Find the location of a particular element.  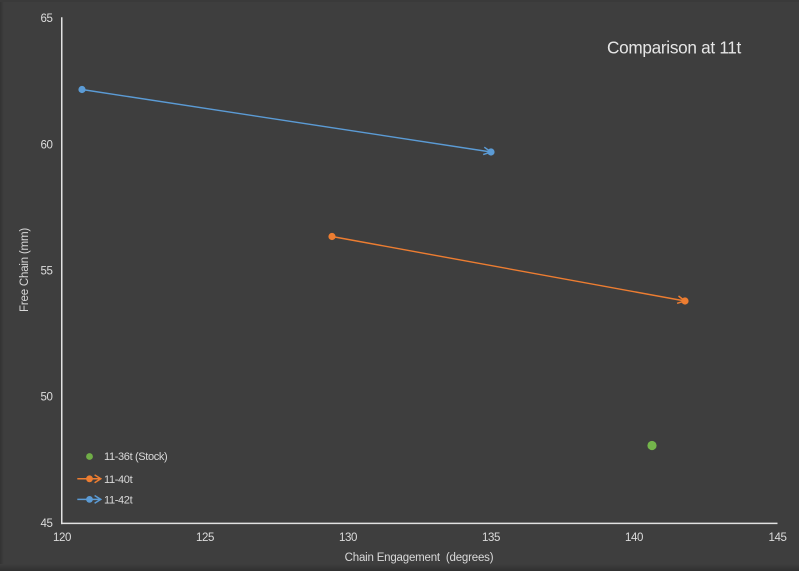

svg-text: 65 is located at coordinates (47, 19).